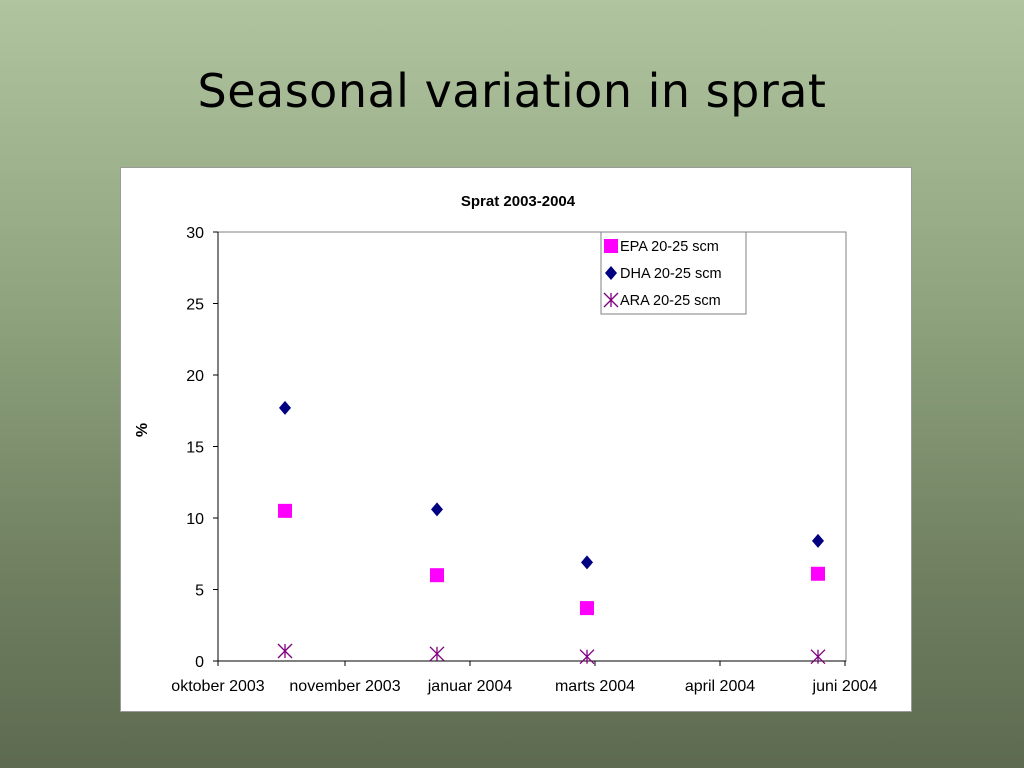 This screenshot has height=768, width=1024. Describe the element at coordinates (344, 686) in the screenshot. I see `x-tick-label: november 2003` at that location.